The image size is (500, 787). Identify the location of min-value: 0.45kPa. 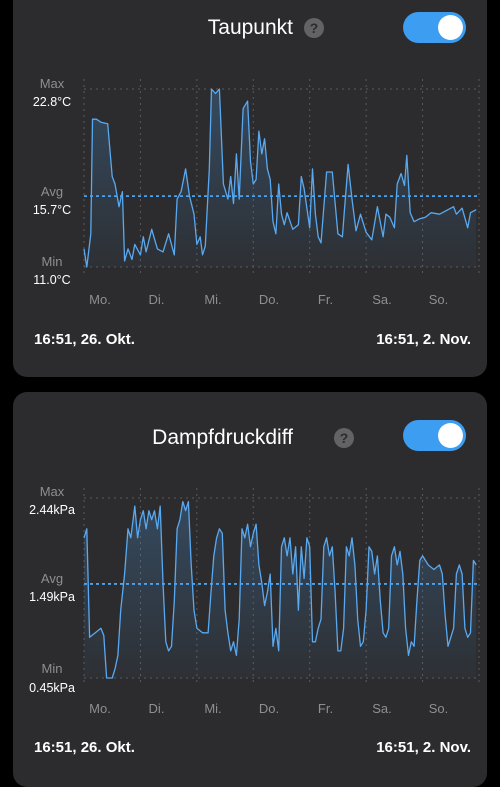
(52, 688).